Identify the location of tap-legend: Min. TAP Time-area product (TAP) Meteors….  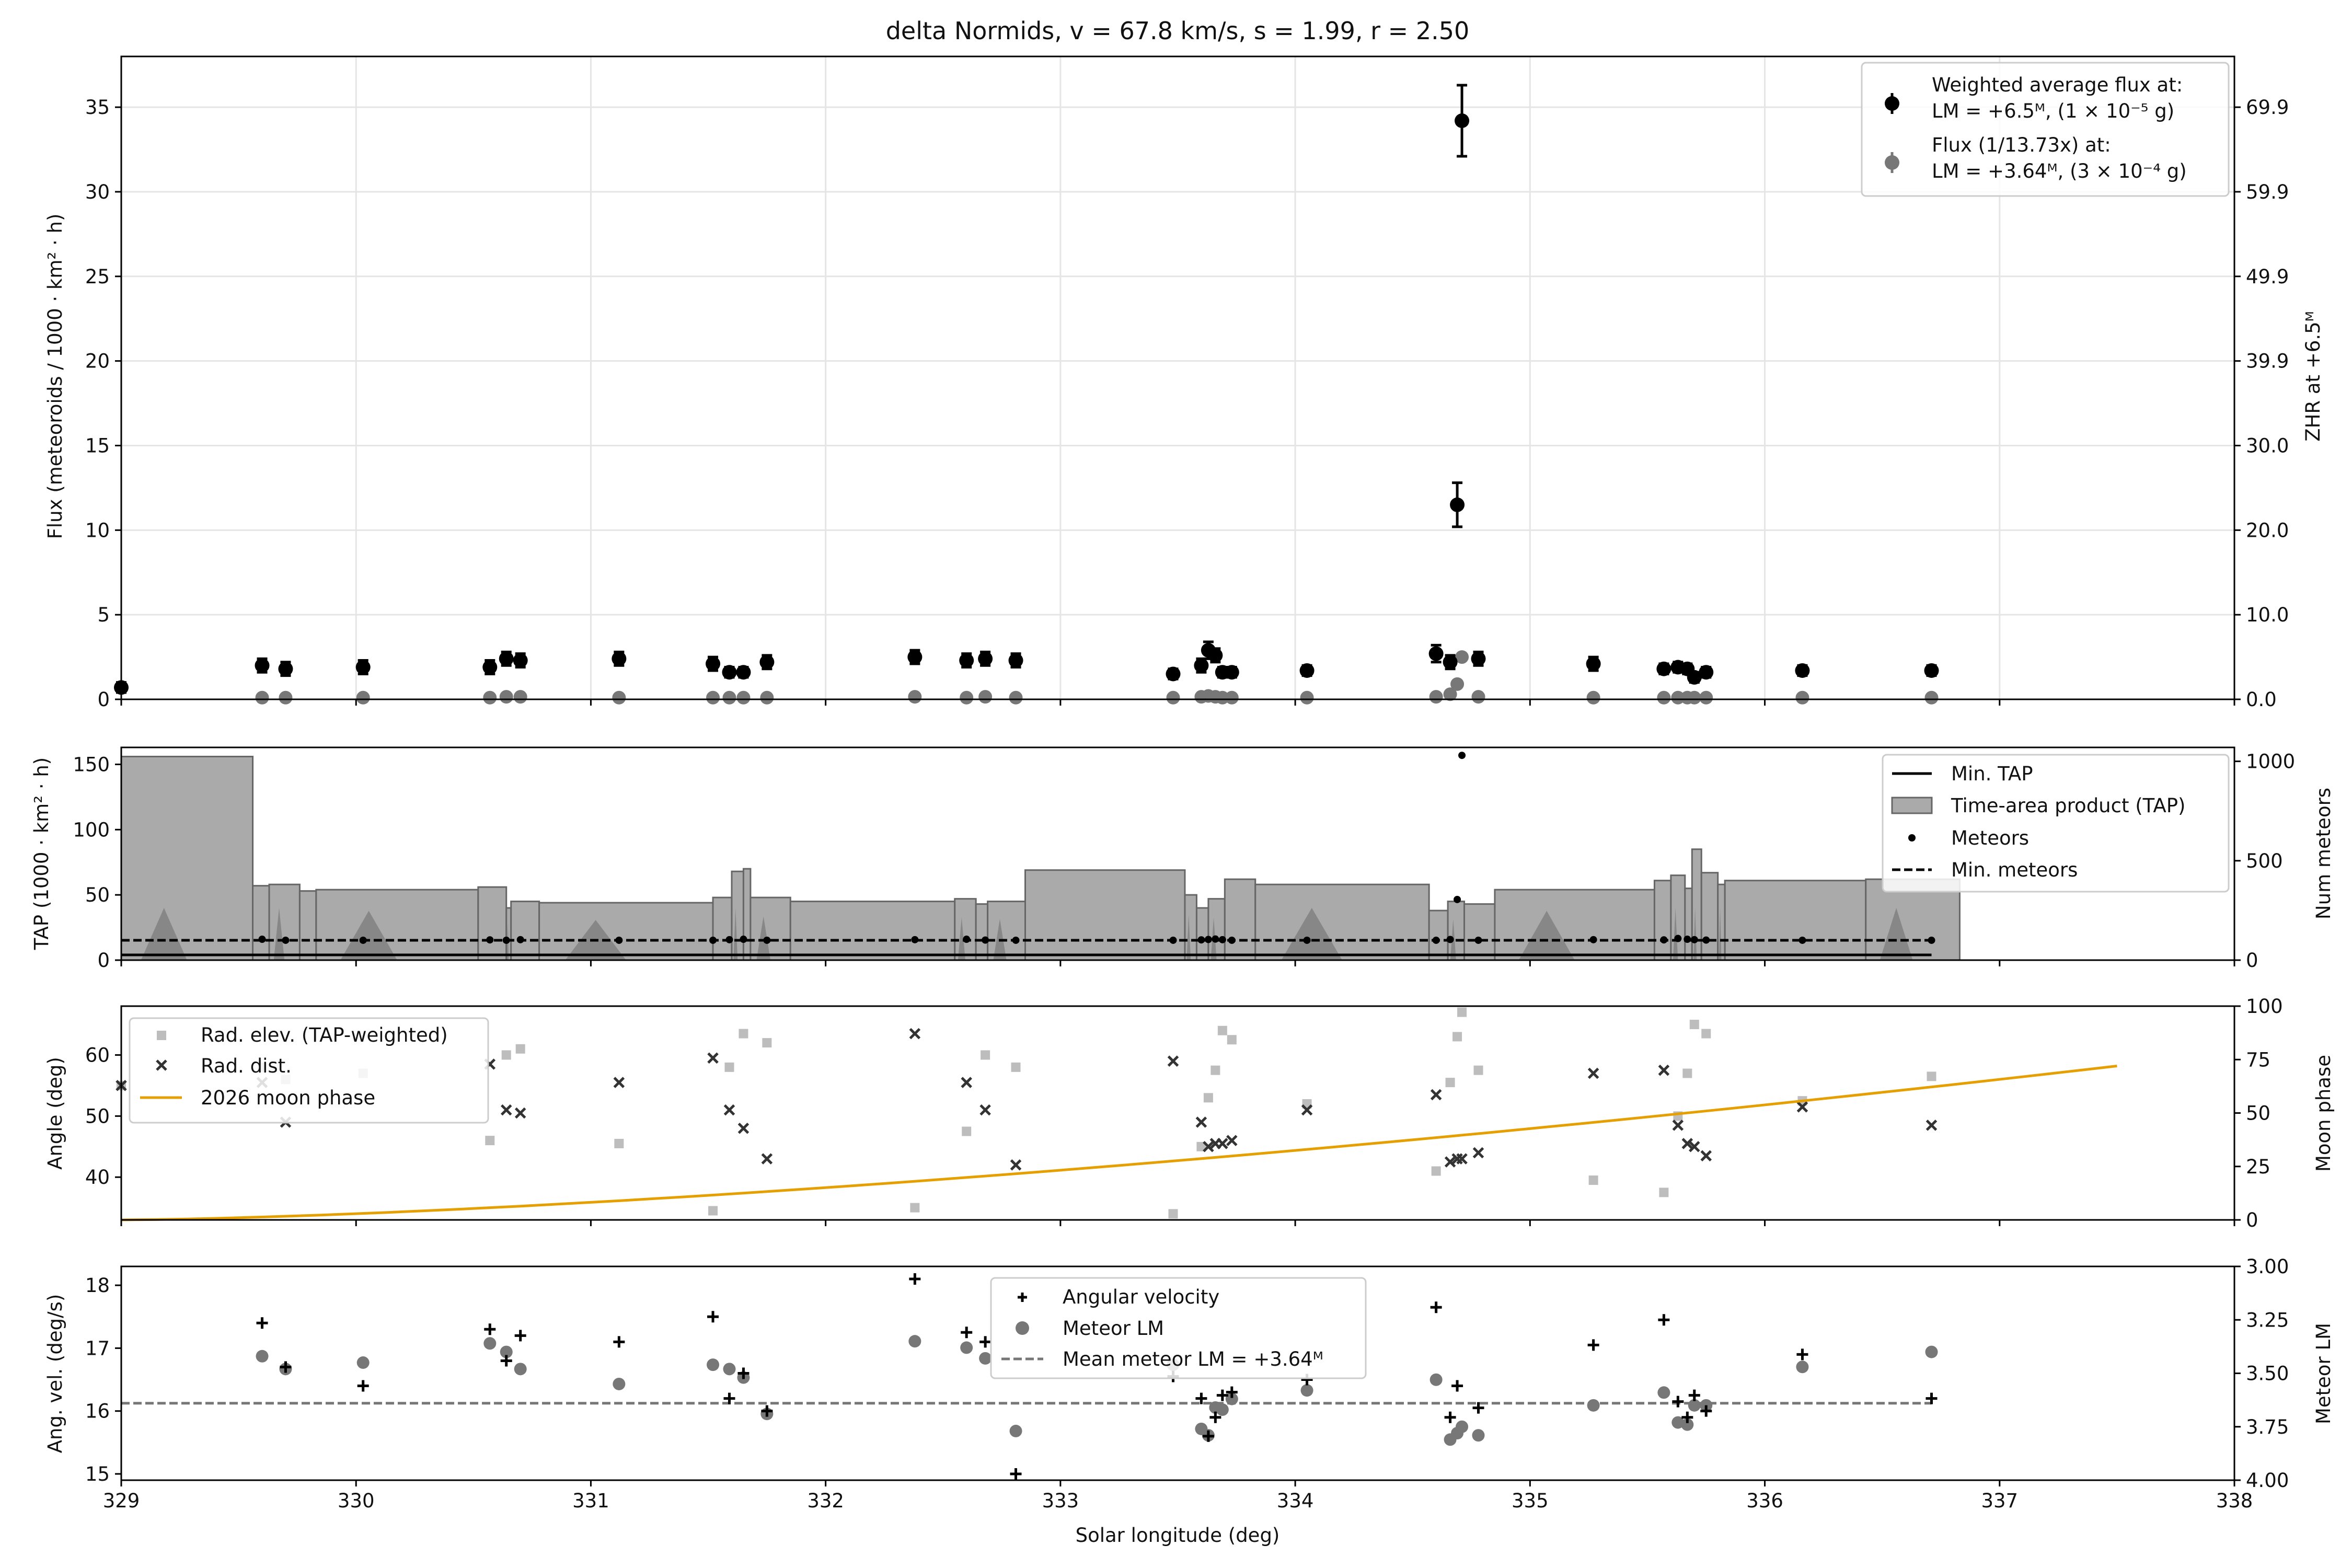
(2056, 823).